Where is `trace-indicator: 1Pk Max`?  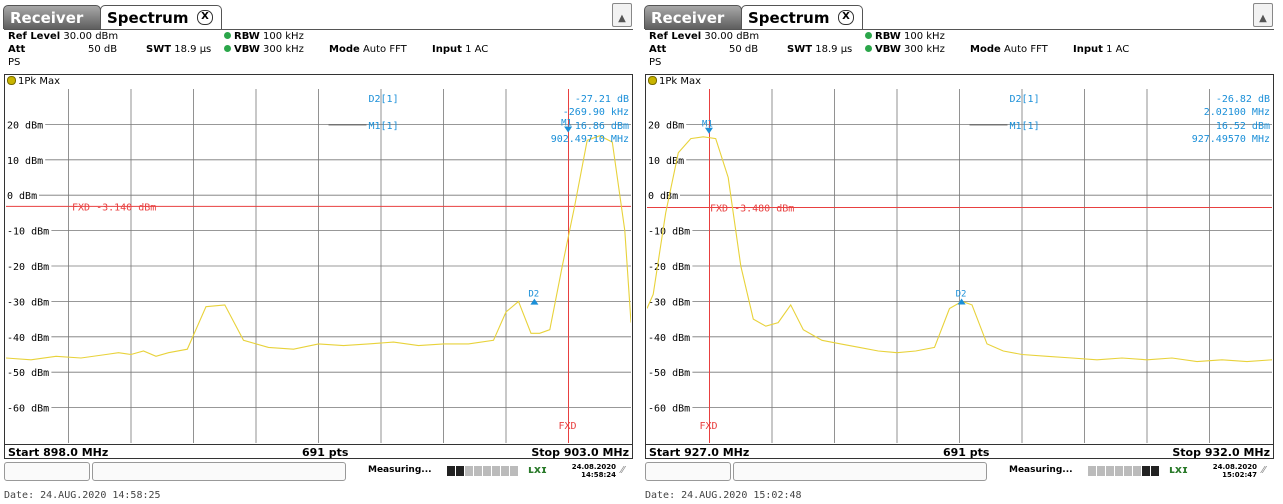
trace-indicator: 1Pk Max is located at coordinates (674, 81).